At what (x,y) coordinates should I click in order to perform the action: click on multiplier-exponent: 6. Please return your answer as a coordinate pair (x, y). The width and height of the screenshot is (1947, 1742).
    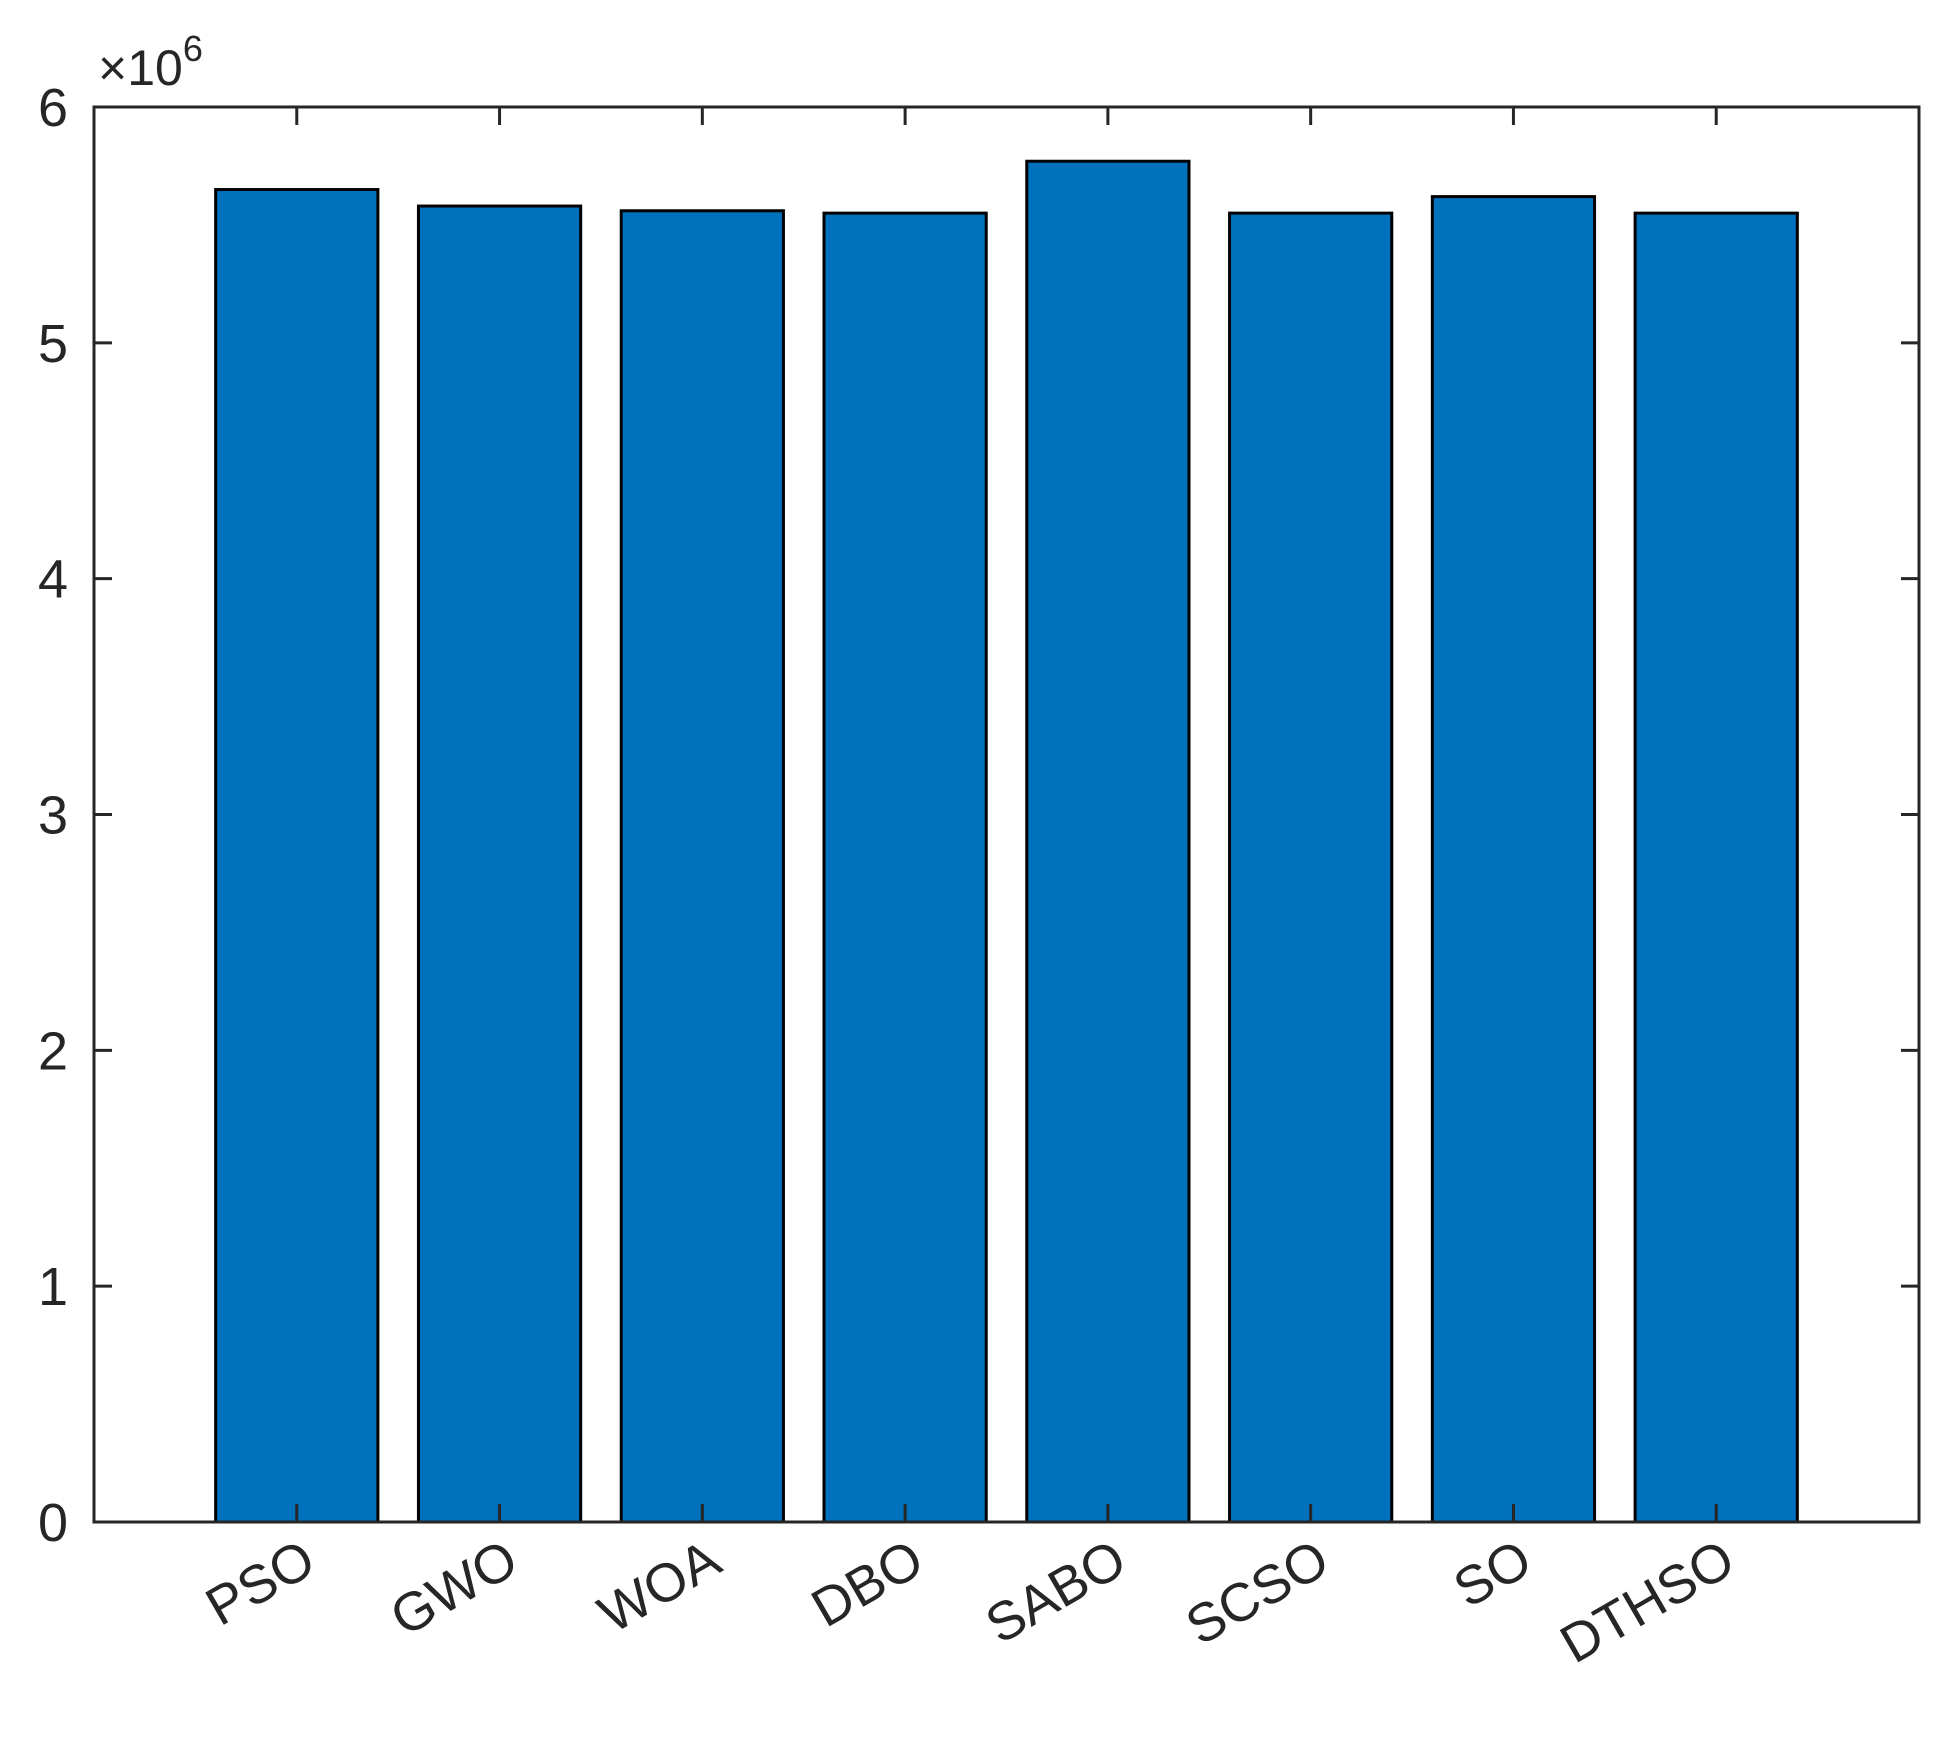
    Looking at the image, I should click on (193, 48).